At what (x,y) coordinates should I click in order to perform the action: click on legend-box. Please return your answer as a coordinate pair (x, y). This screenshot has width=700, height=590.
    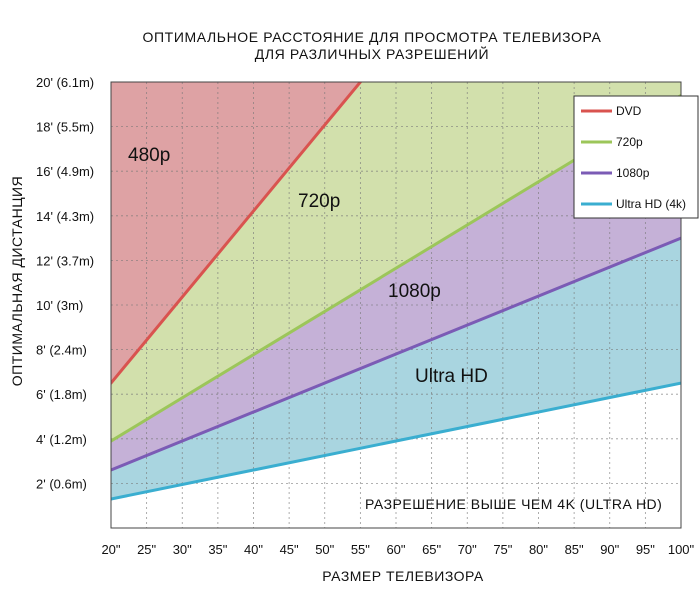
    Looking at the image, I should click on (636, 157).